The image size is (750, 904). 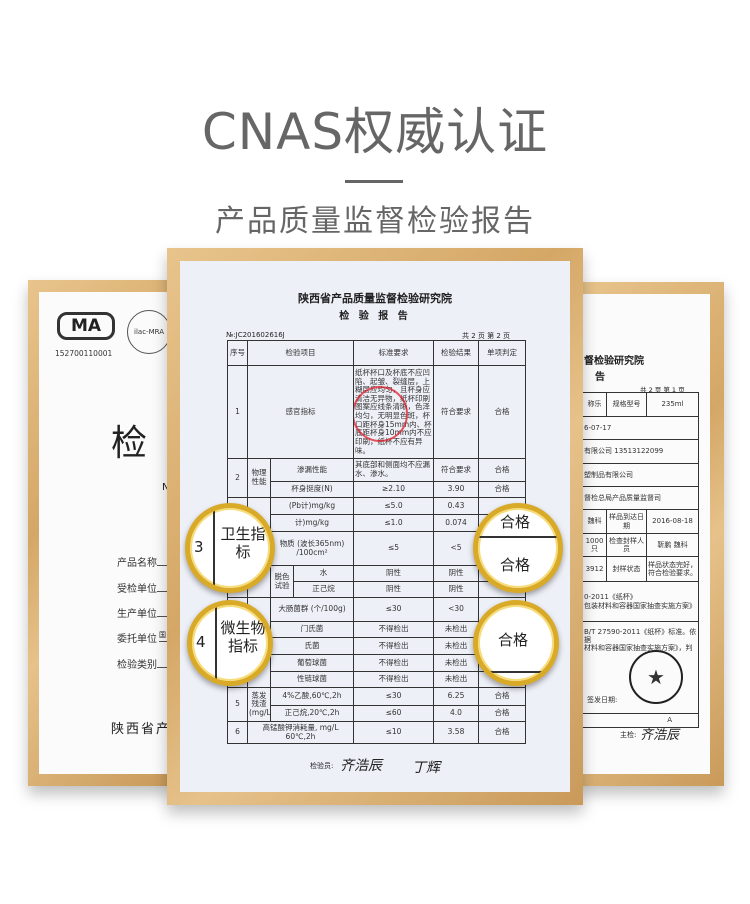 I want to click on magnifier-hygiene: 3 卫生指标, so click(x=230, y=548).